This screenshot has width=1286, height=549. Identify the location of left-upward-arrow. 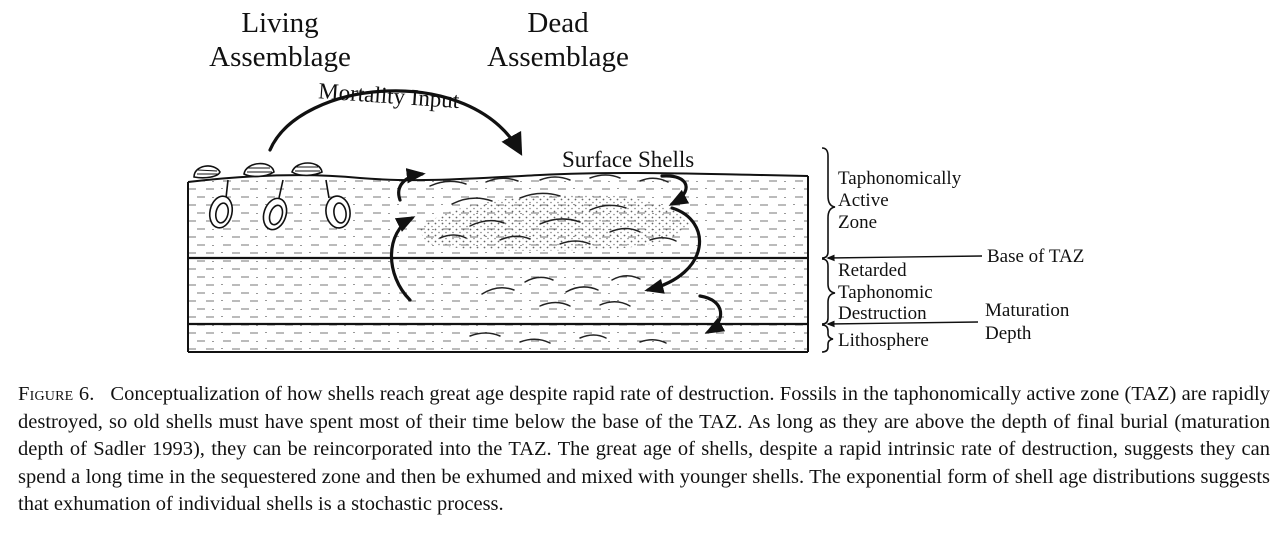
(402, 259).